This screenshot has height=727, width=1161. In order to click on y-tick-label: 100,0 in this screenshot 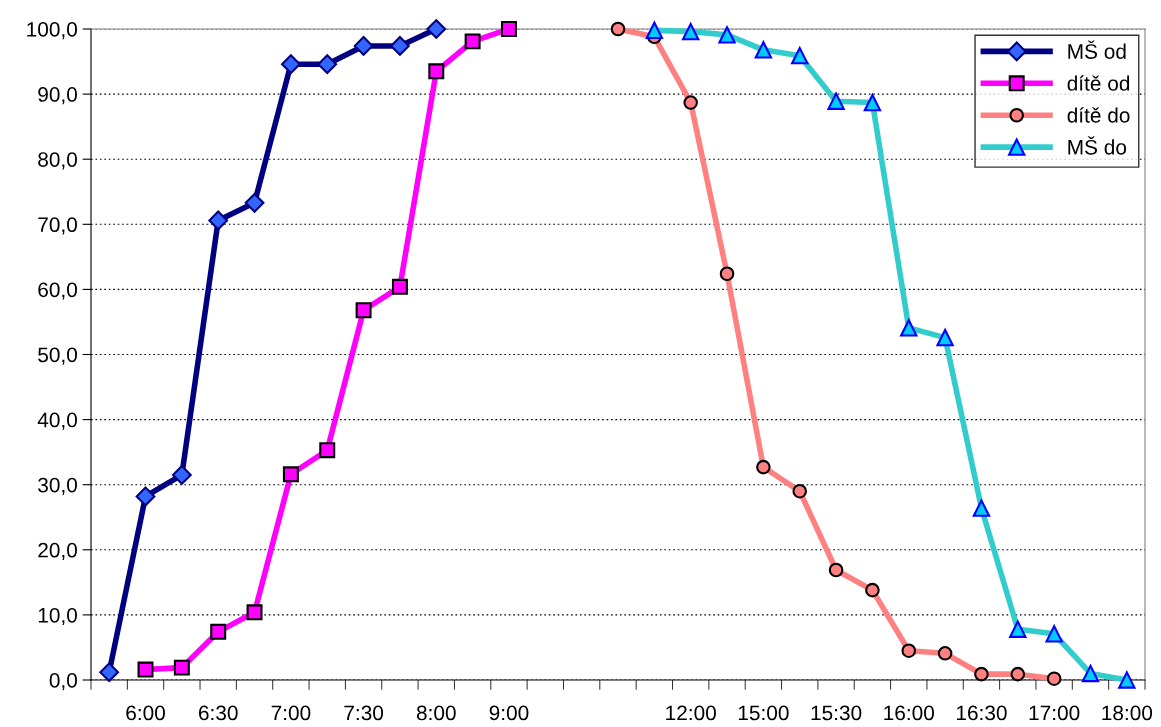, I will do `click(52, 31)`.